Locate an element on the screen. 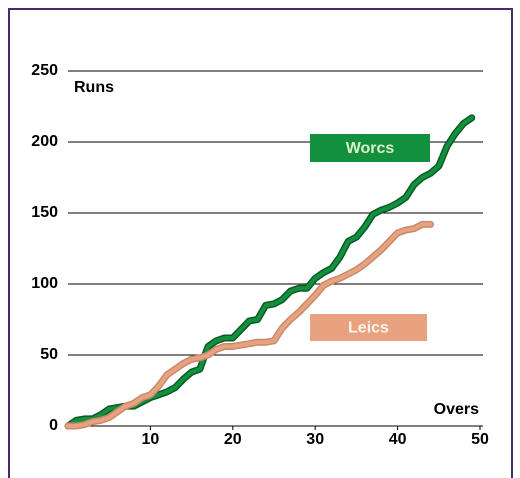  x-tick-label: 20 is located at coordinates (233, 439).